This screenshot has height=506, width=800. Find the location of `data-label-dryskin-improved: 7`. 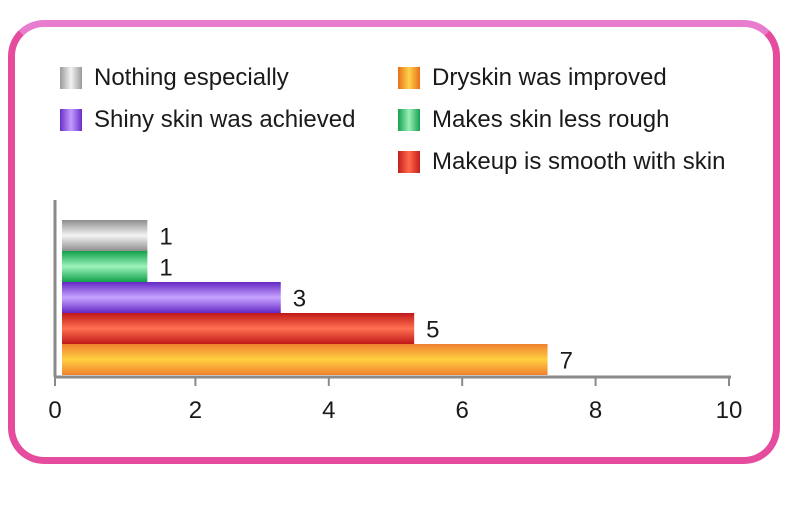

data-label-dryskin-improved: 7 is located at coordinates (566, 361).